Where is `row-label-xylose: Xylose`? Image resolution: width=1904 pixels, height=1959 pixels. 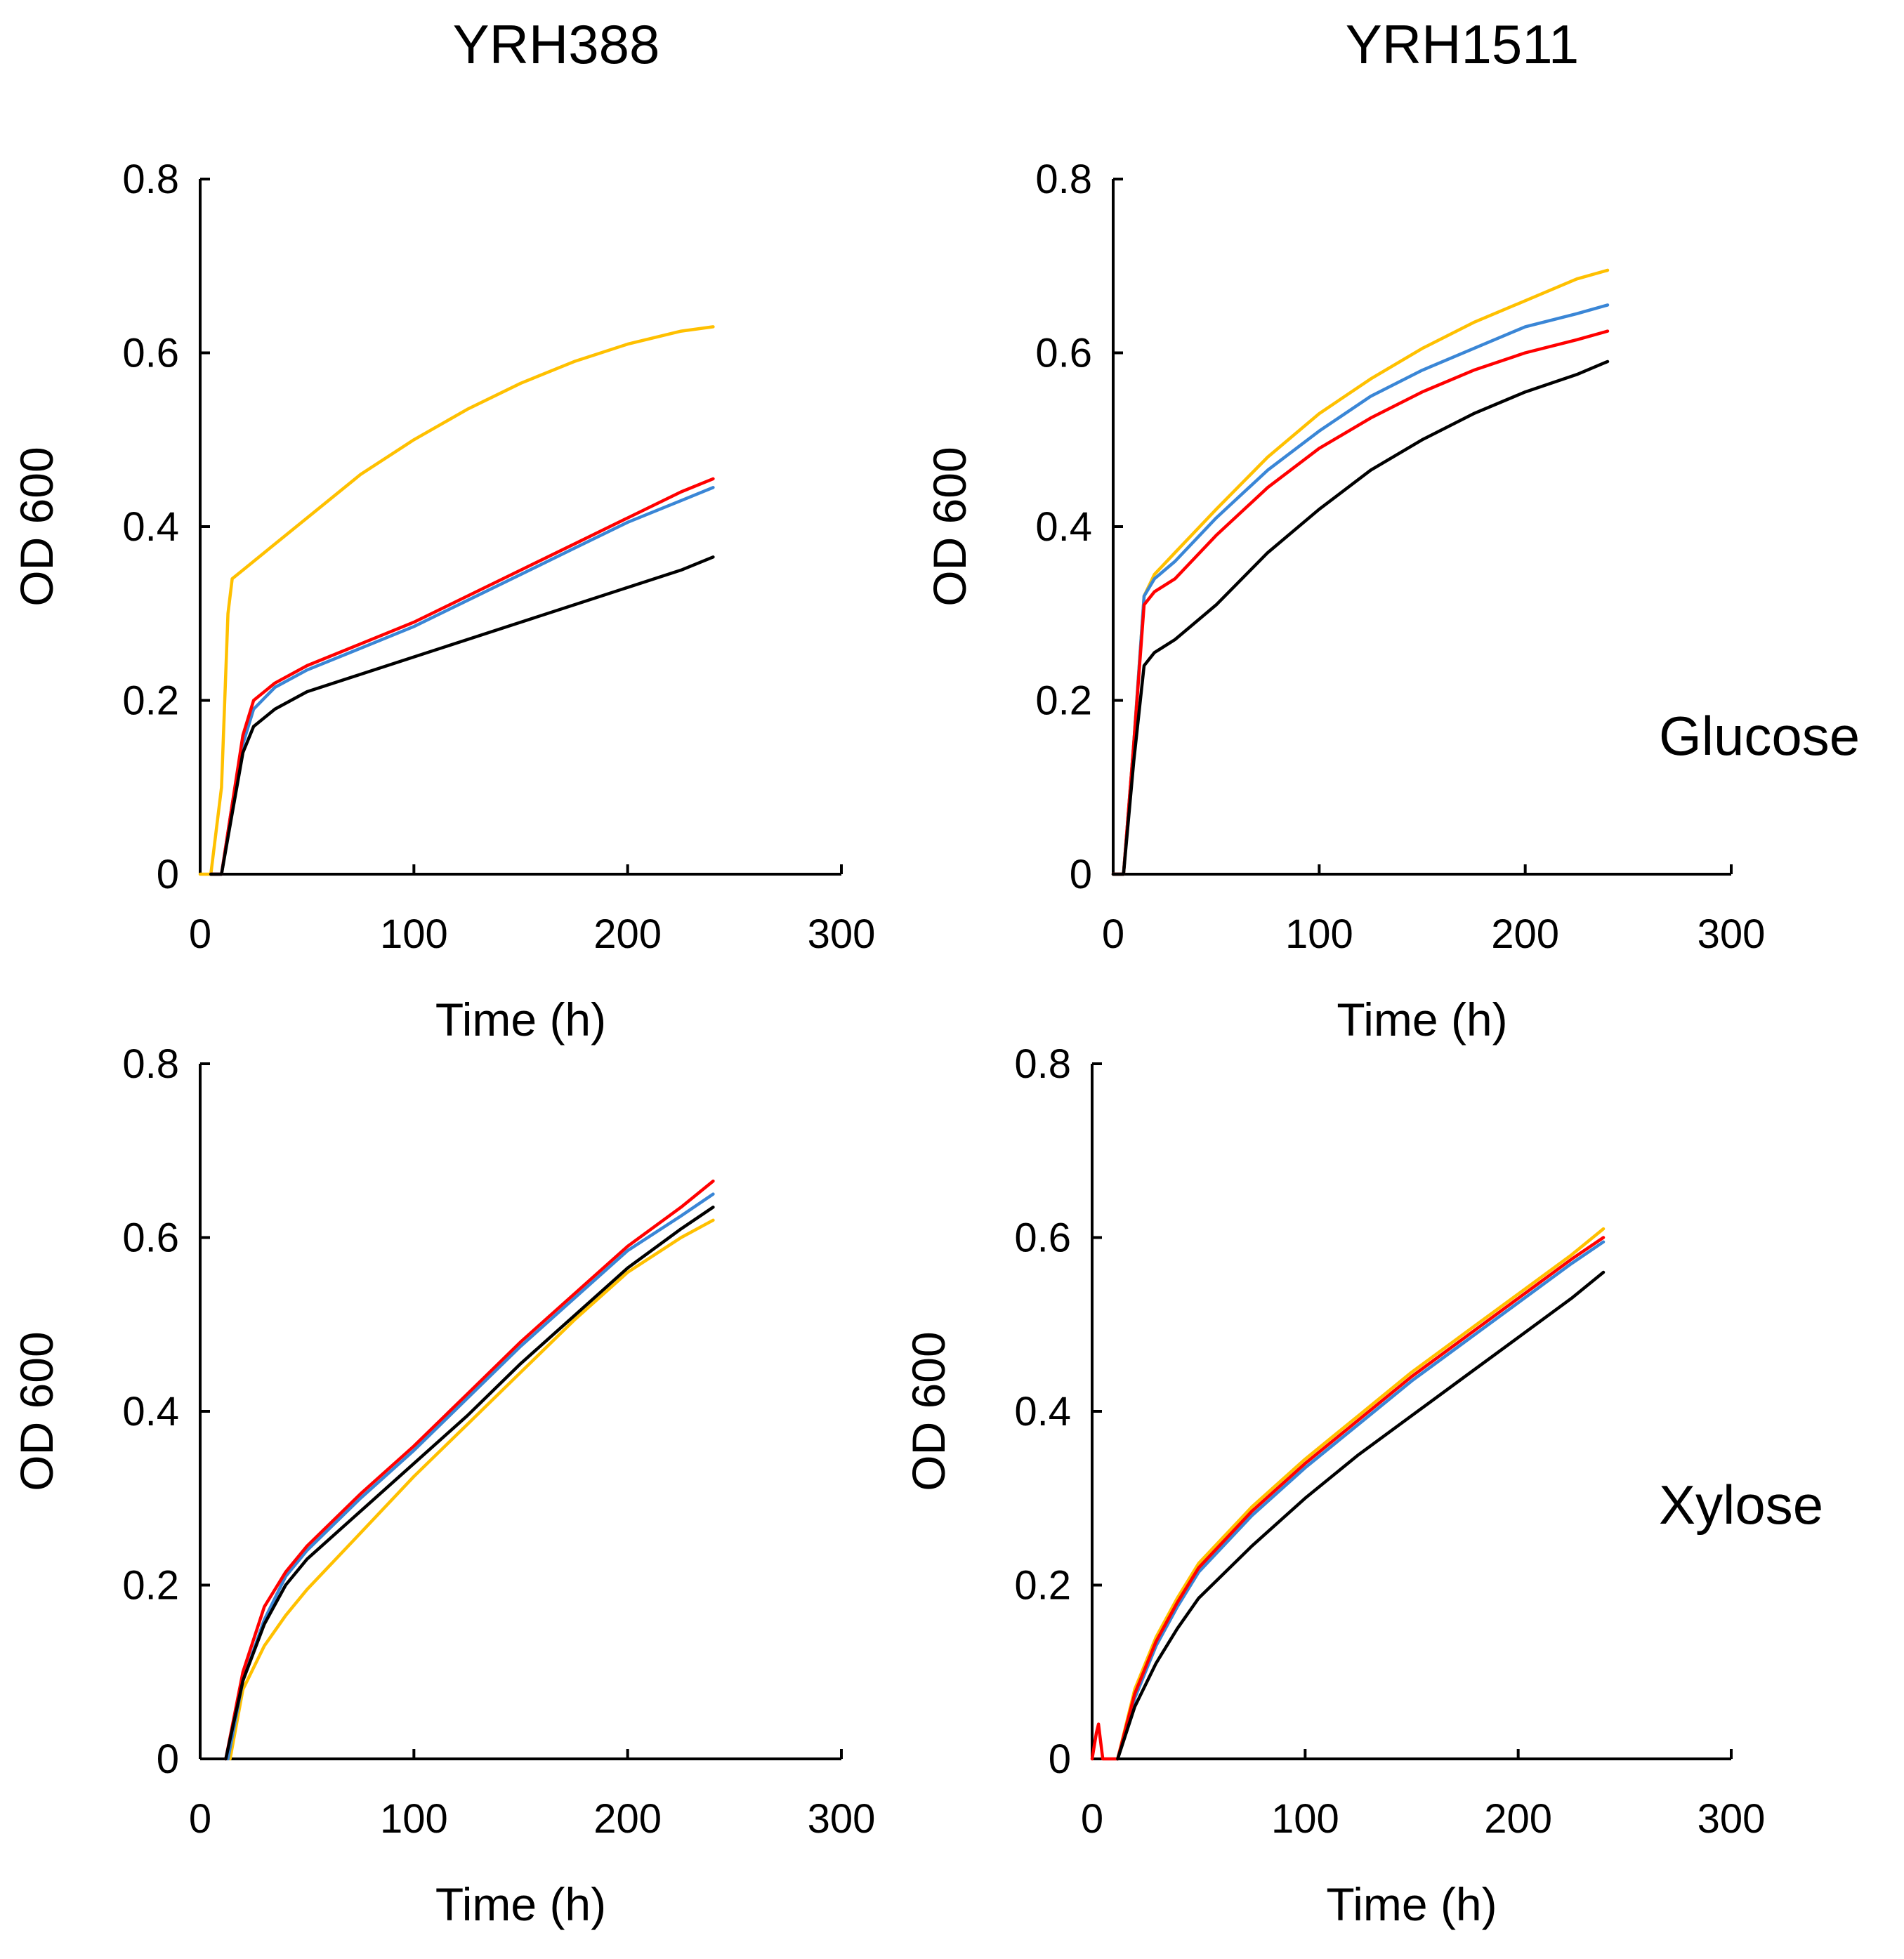 row-label-xylose: Xylose is located at coordinates (1741, 1505).